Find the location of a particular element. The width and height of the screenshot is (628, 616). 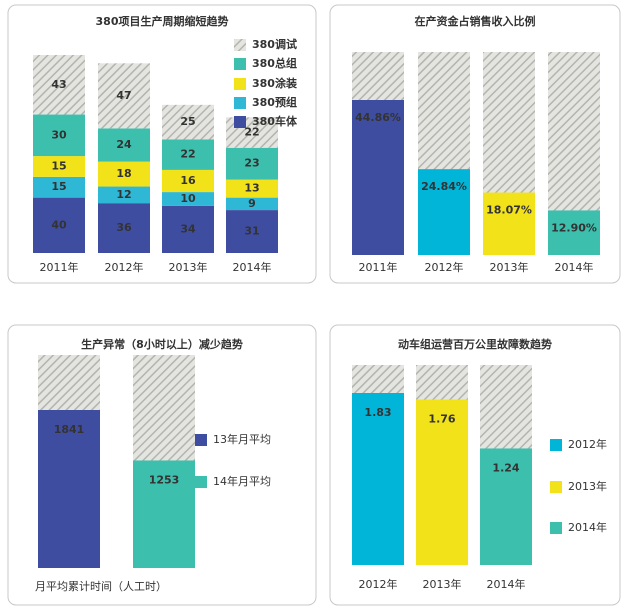

data-label: 10 is located at coordinates (188, 198).